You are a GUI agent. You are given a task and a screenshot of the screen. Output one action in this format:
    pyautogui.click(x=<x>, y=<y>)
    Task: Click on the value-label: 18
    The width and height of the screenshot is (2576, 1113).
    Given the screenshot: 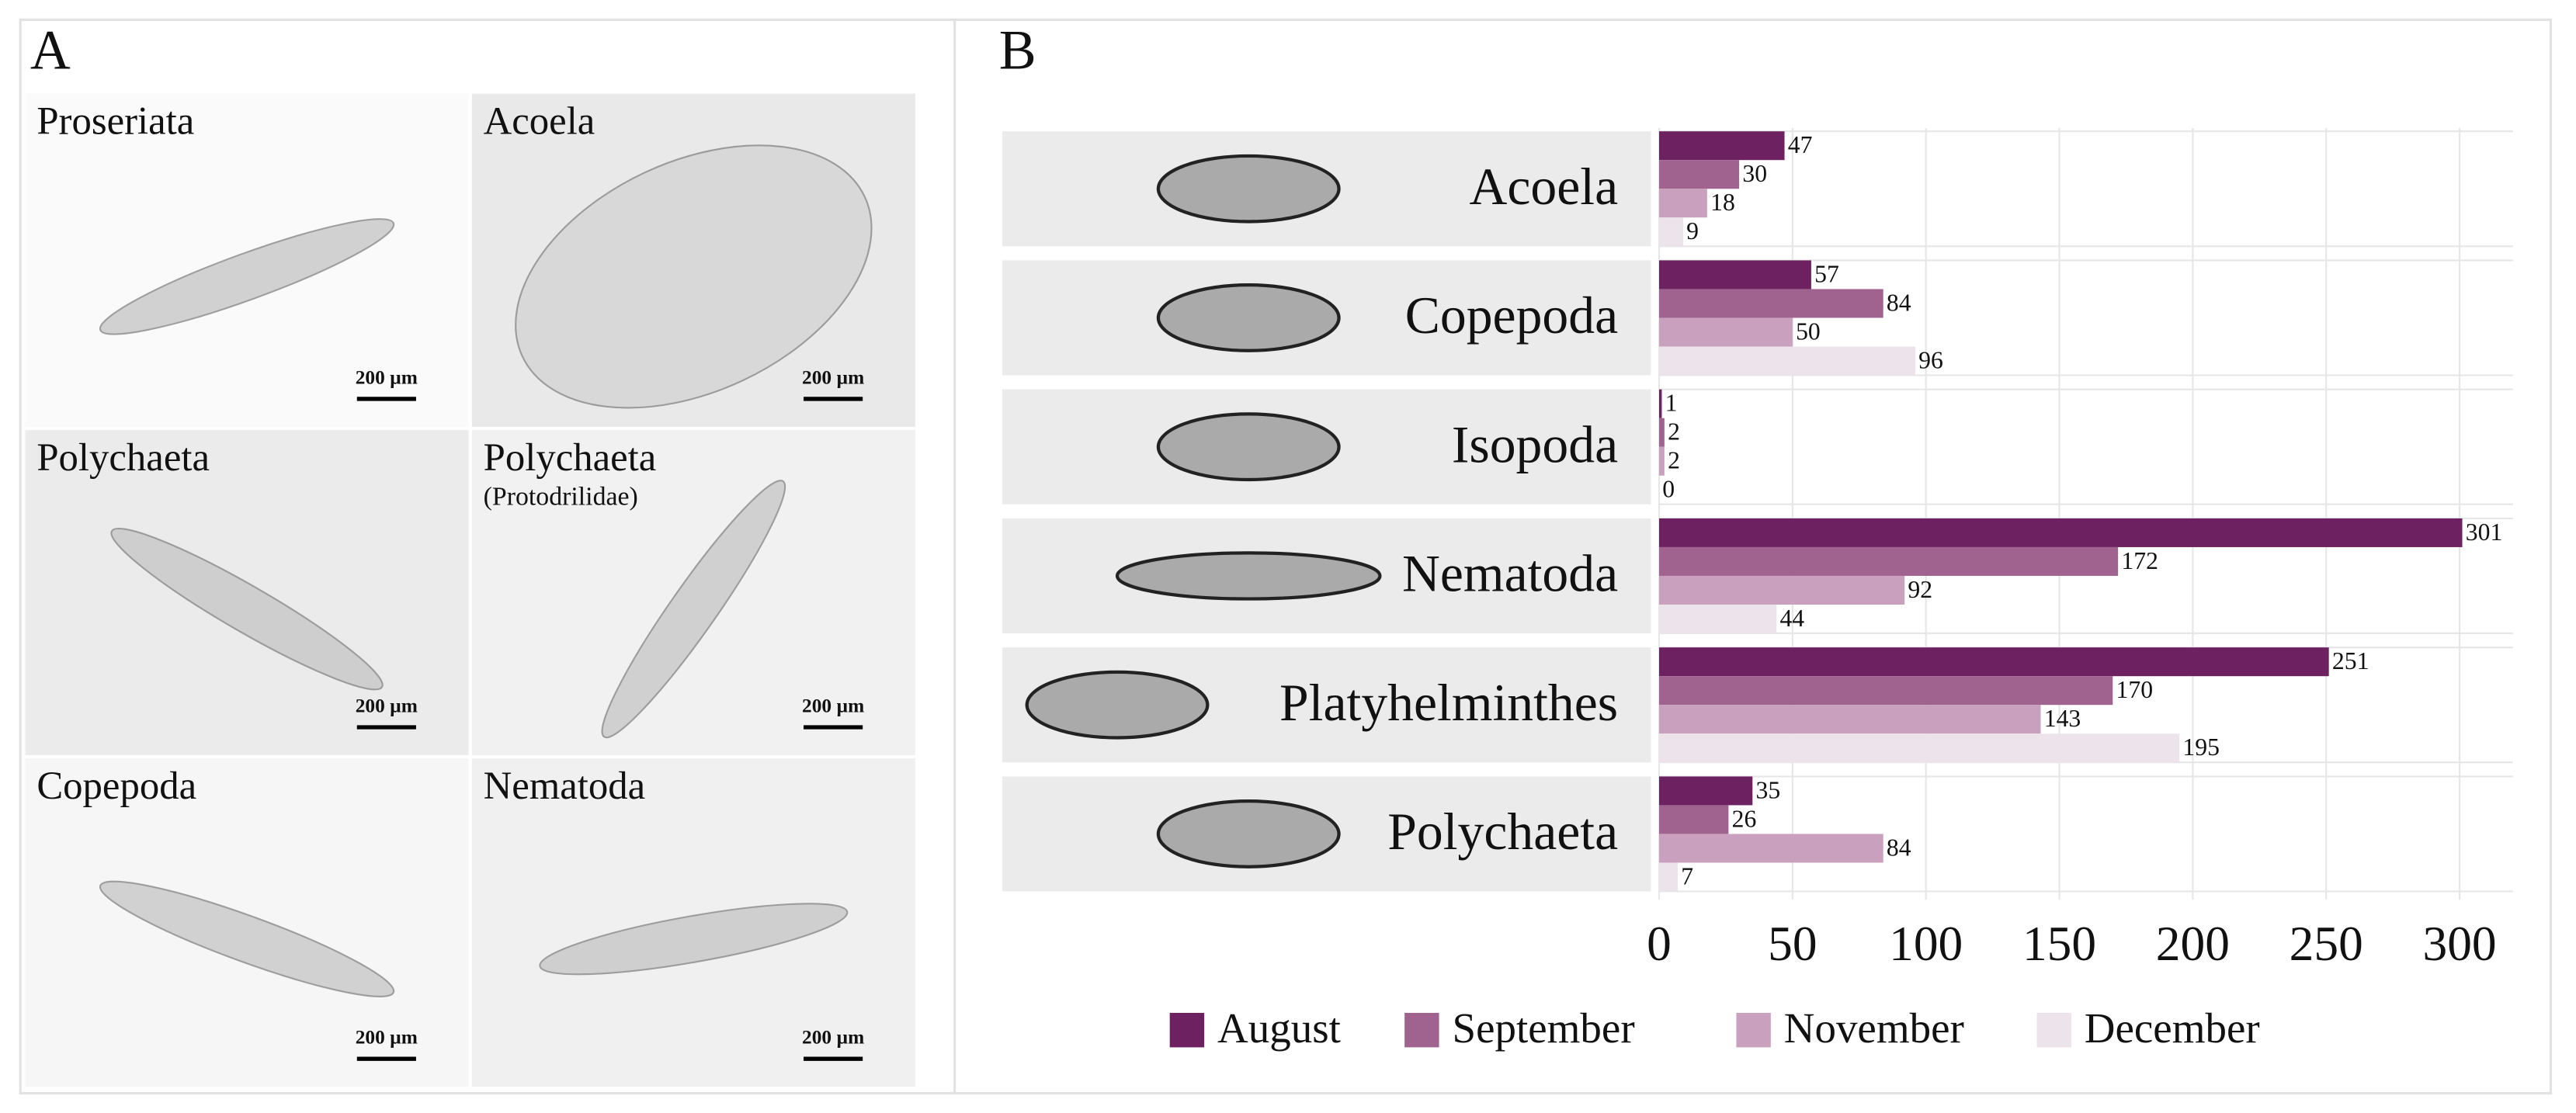 What is the action you would take?
    pyautogui.click(x=1722, y=203)
    